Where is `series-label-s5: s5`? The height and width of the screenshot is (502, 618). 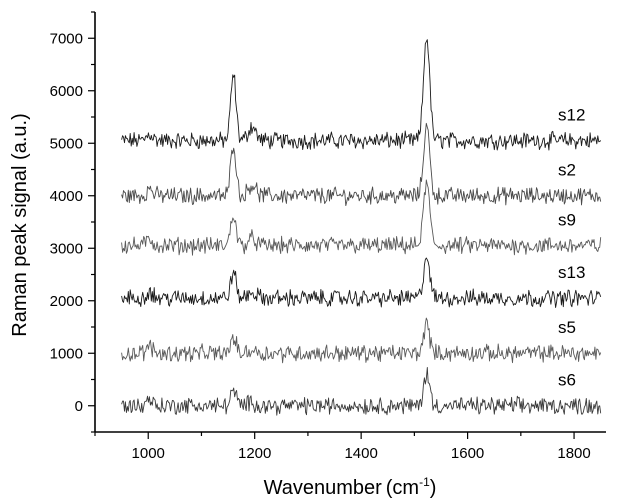 series-label-s5: s5 is located at coordinates (567, 327).